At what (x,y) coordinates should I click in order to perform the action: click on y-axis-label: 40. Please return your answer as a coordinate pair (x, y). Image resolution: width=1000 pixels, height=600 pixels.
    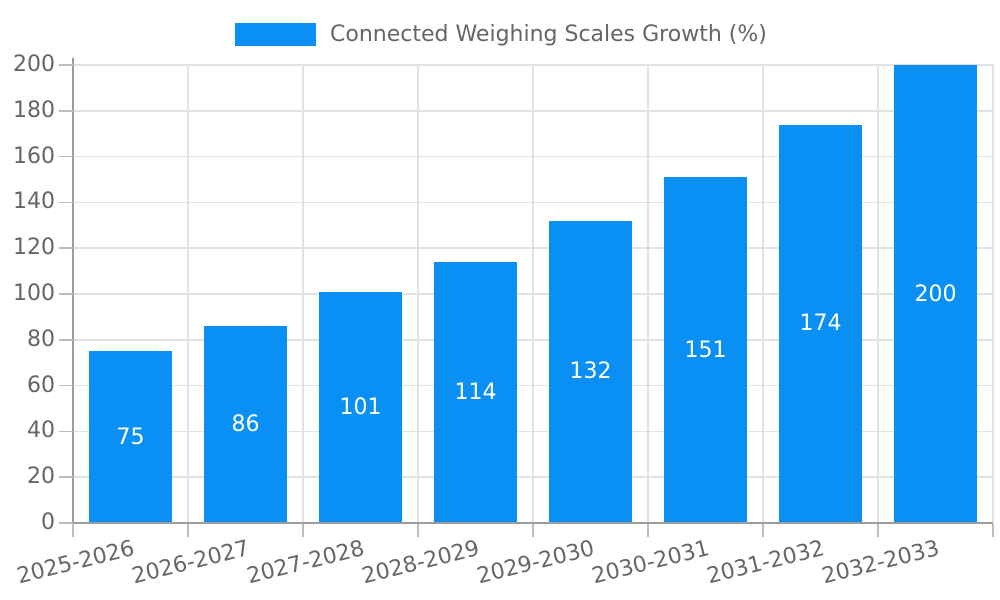
    Looking at the image, I should click on (41, 431).